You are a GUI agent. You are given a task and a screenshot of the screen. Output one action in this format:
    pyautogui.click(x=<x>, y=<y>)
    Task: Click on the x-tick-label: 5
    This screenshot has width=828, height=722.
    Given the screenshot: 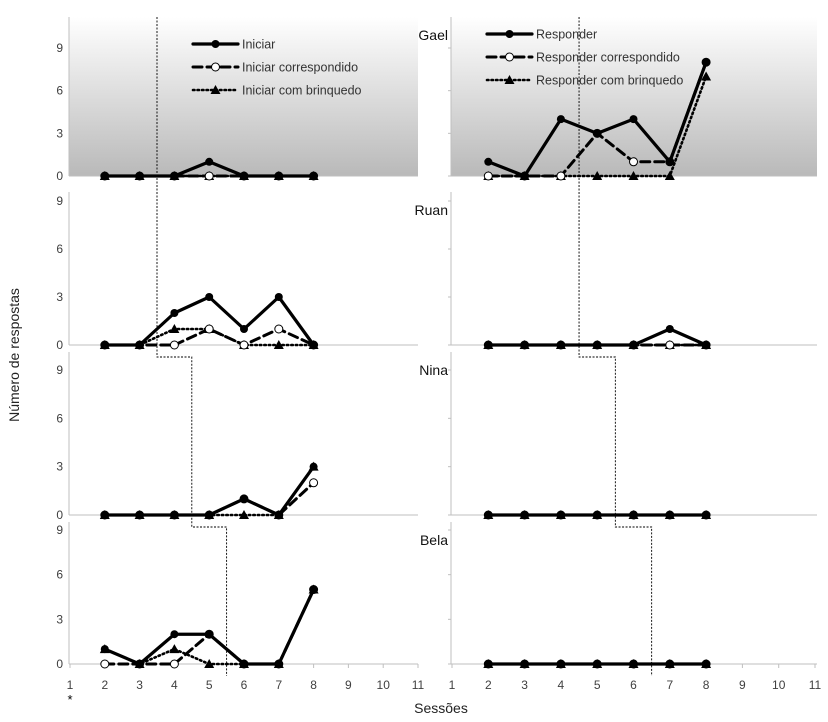 What is the action you would take?
    pyautogui.click(x=209, y=685)
    